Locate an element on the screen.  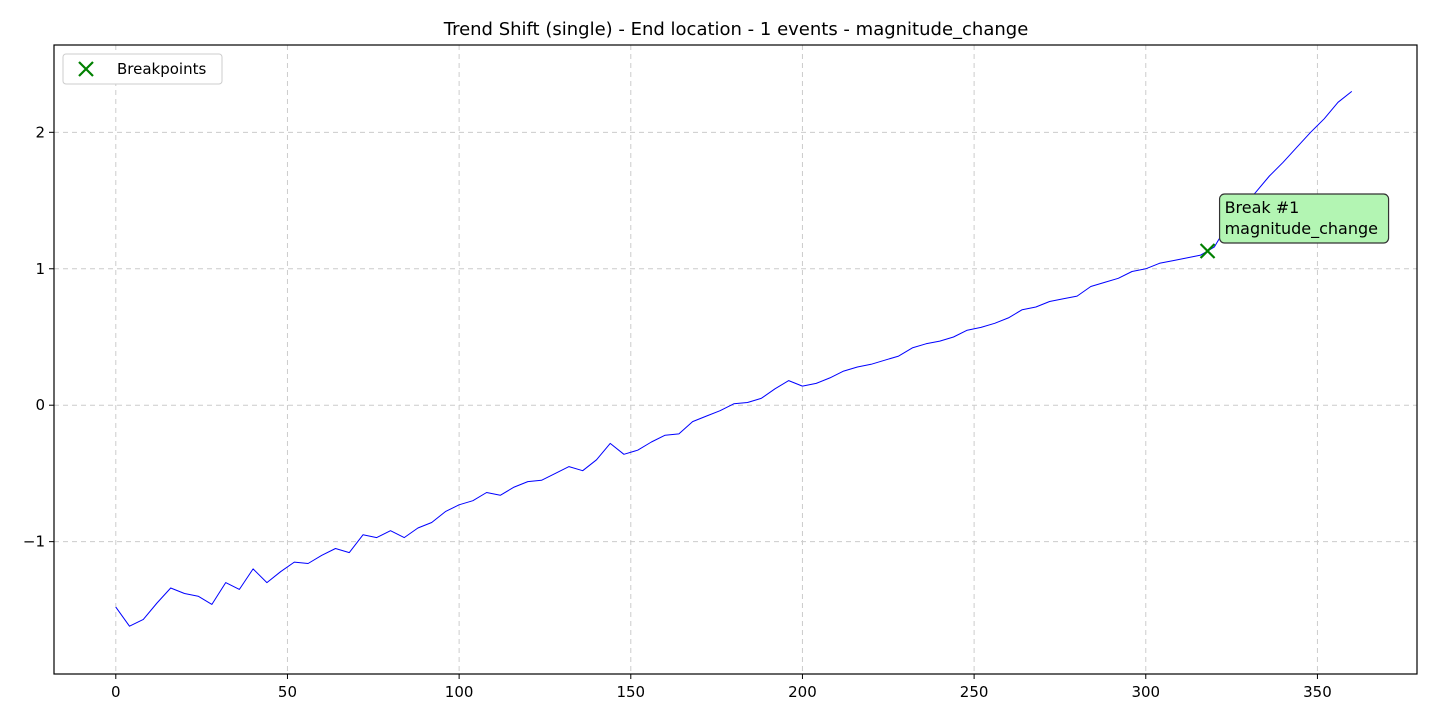
x-tick-label: 50 is located at coordinates (287, 692).